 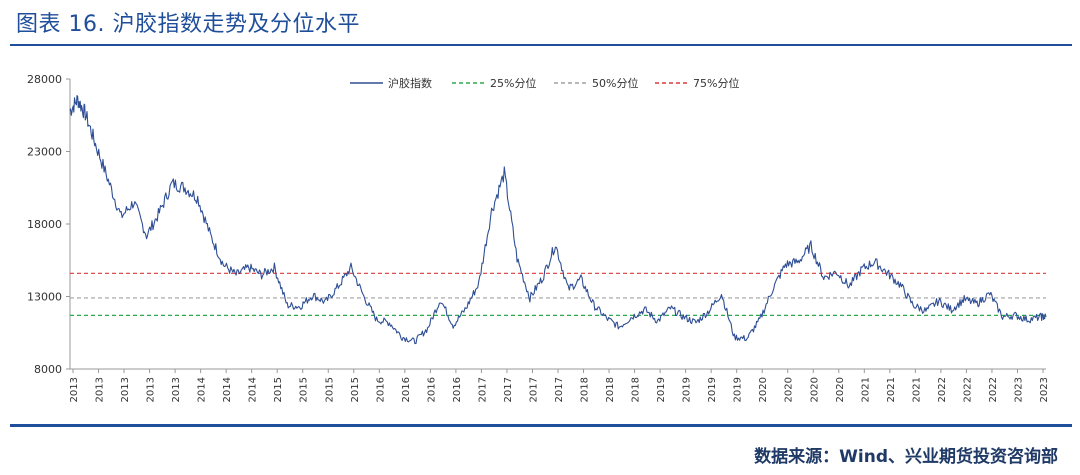 What do you see at coordinates (716, 83) in the screenshot?
I see `legend-label: 75%分位` at bounding box center [716, 83].